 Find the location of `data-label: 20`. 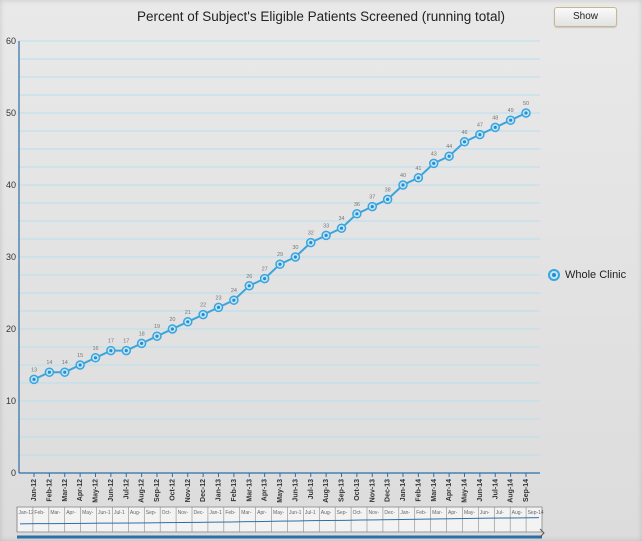

data-label: 20 is located at coordinates (172, 320).